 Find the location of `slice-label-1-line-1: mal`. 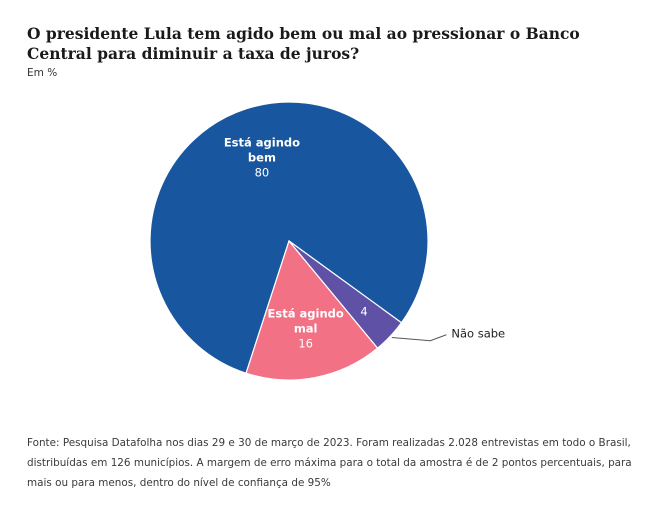

slice-label-1-line-1: mal is located at coordinates (306, 328).